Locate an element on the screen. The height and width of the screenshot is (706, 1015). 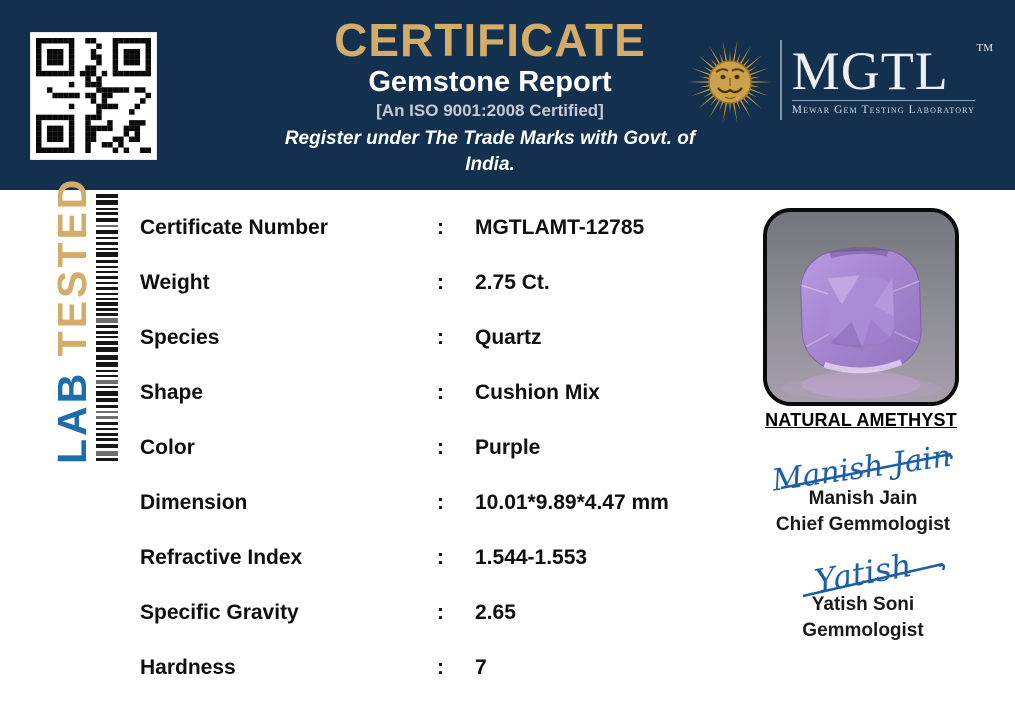
iso-certification-line: [An ISO 9001:2008 Certified] is located at coordinates (490, 110).